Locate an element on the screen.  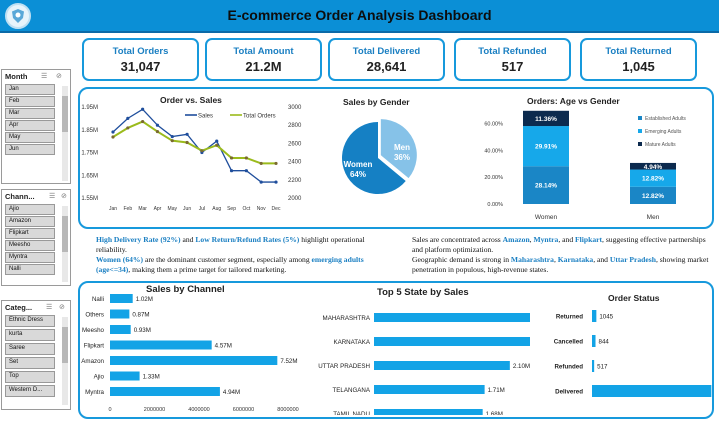
slicer-item-category: Ethnic Dress is located at coordinates (30, 321).